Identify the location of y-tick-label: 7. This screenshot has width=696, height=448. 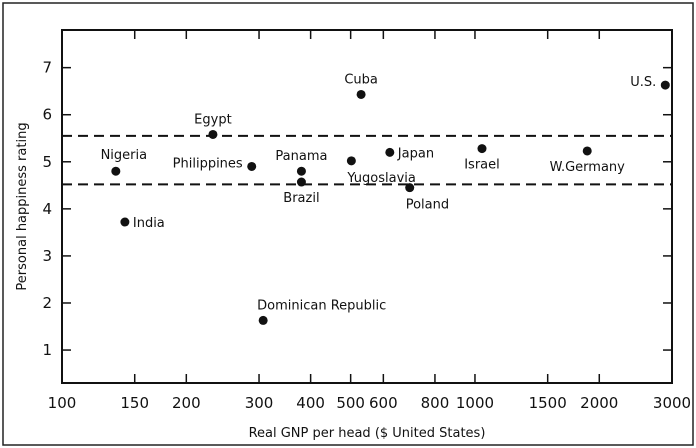
(47, 68).